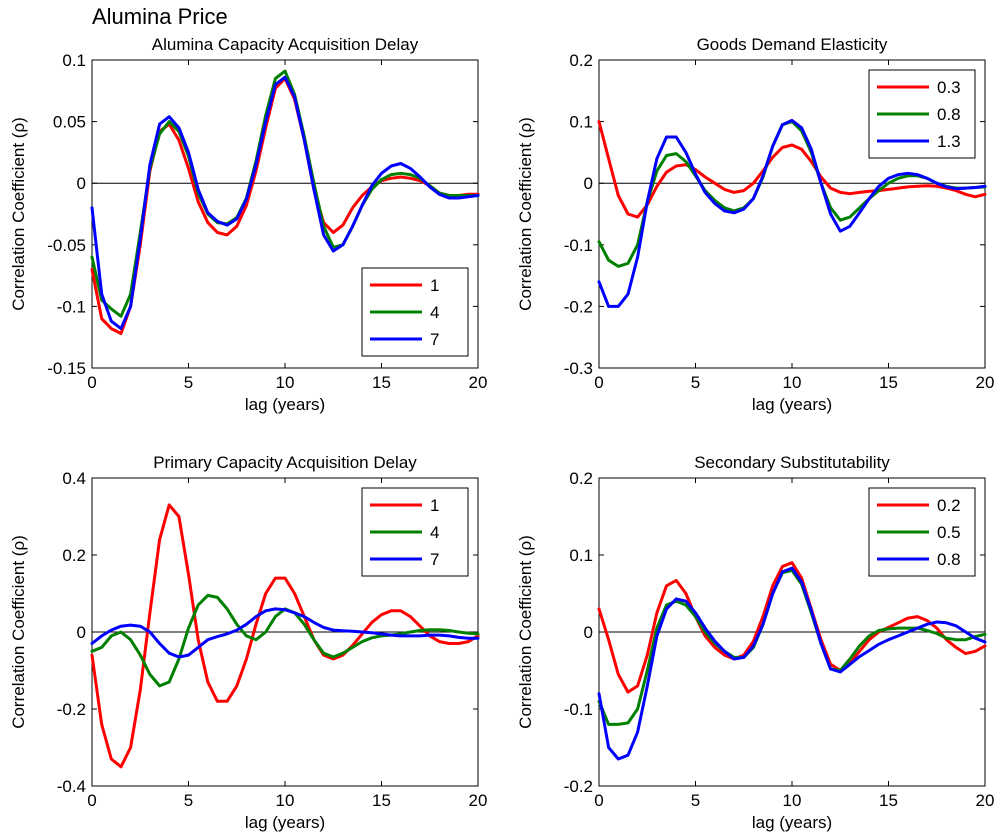 The image size is (1001, 832). What do you see at coordinates (792, 462) in the screenshot?
I see `subplot-title: Secondary Substitutability` at bounding box center [792, 462].